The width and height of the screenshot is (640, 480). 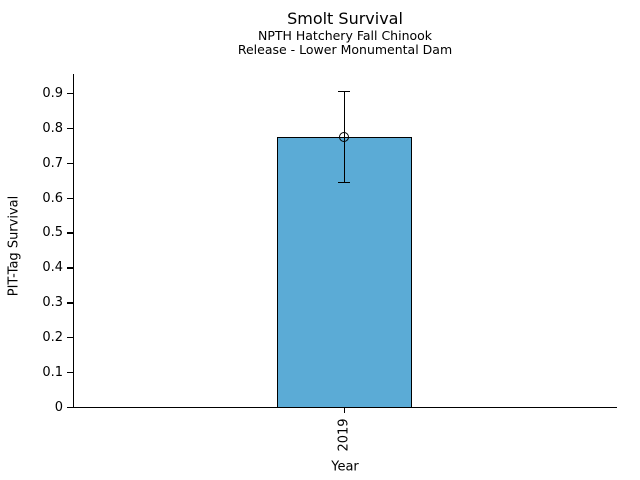 What do you see at coordinates (74, 241) in the screenshot?
I see `y-axis-line` at bounding box center [74, 241].